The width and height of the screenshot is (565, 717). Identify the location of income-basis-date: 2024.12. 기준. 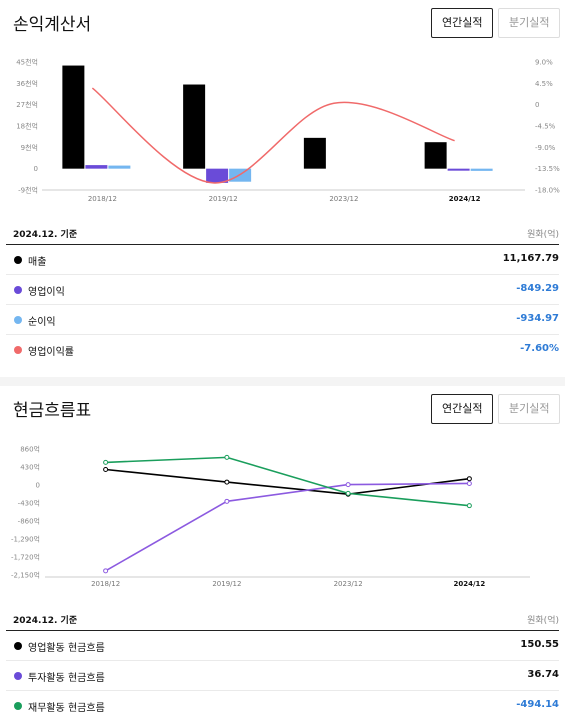
(45, 235).